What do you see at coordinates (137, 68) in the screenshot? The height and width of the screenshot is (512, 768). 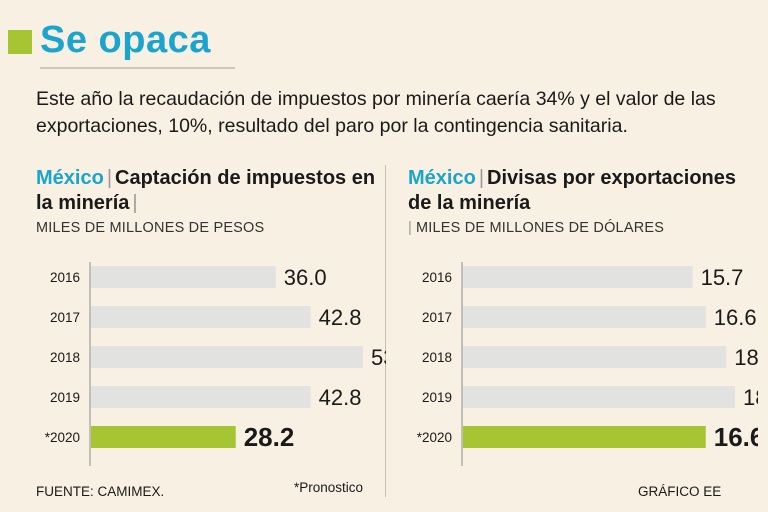 I see `title-underline` at bounding box center [137, 68].